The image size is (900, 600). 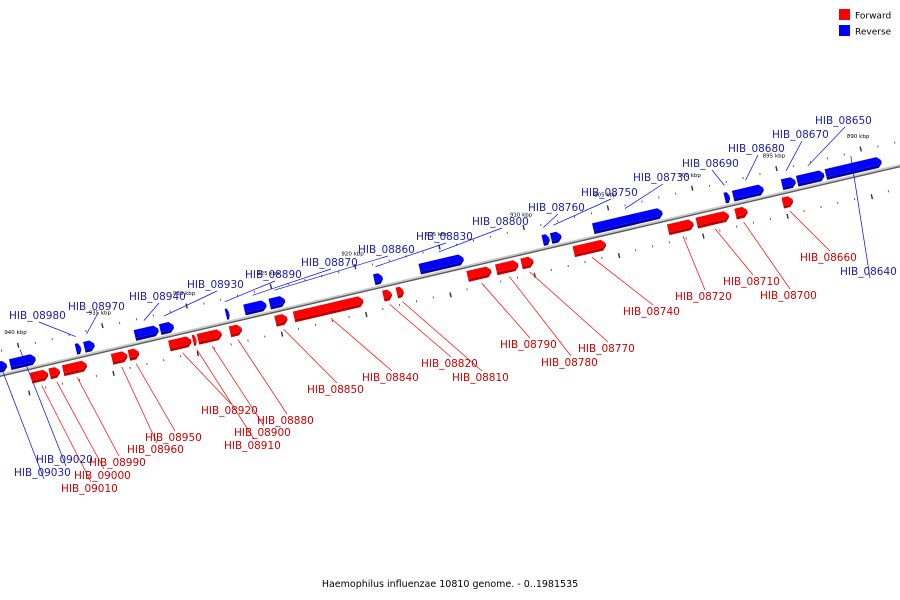 What do you see at coordinates (42, 473) in the screenshot?
I see `gene-label: HIB_09030` at bounding box center [42, 473].